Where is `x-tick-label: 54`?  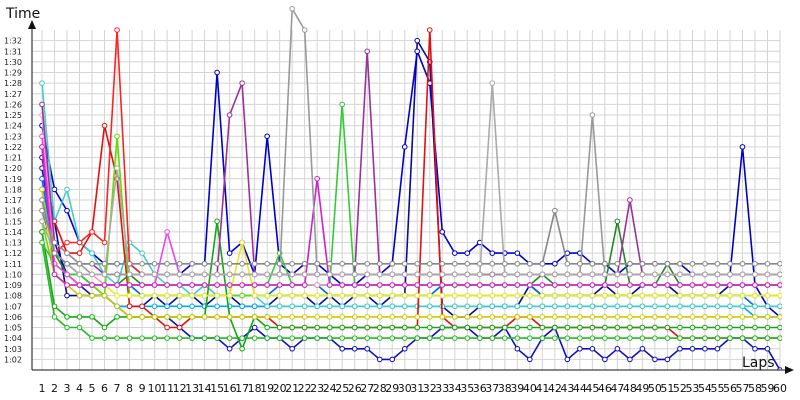
x-tick-label: 54 is located at coordinates (705, 388).